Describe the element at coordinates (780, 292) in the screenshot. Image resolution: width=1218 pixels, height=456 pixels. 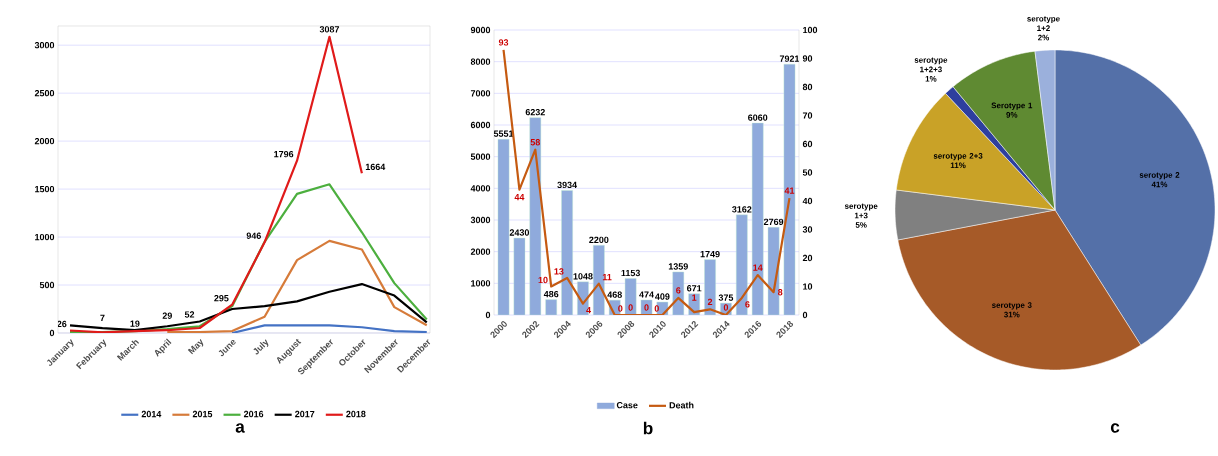
I see `data-label: 8` at that location.